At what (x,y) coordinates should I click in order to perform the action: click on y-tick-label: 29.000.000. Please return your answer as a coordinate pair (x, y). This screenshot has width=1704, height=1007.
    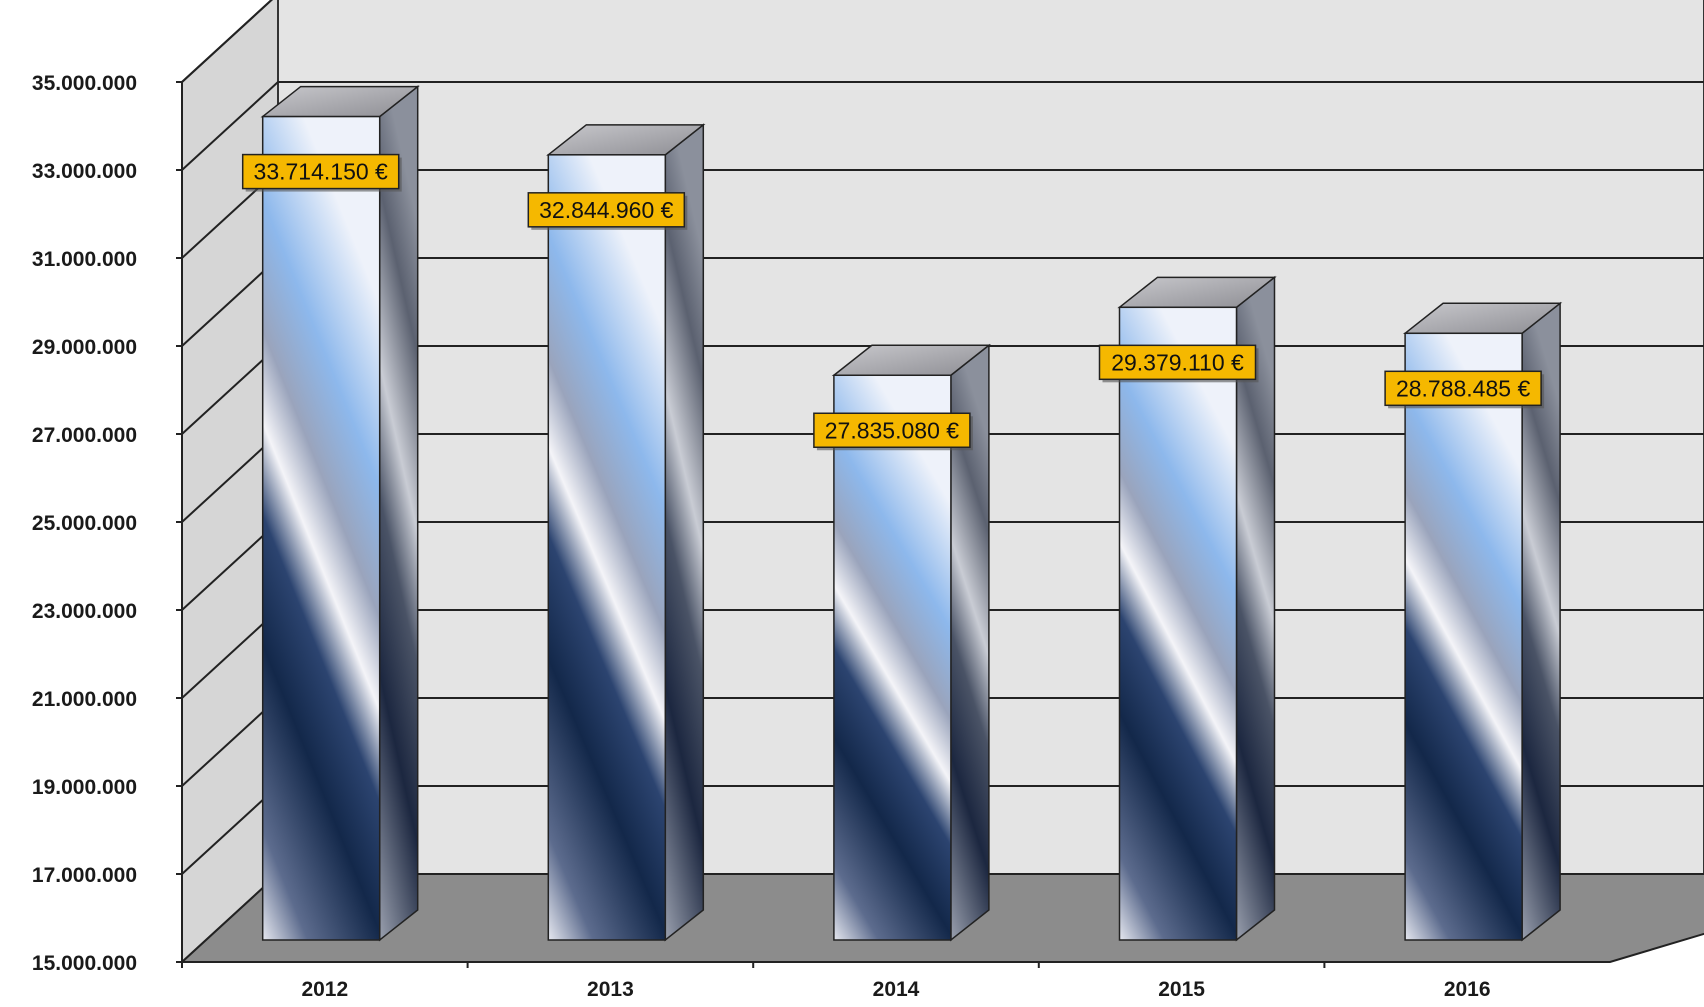
    Looking at the image, I should click on (84, 347).